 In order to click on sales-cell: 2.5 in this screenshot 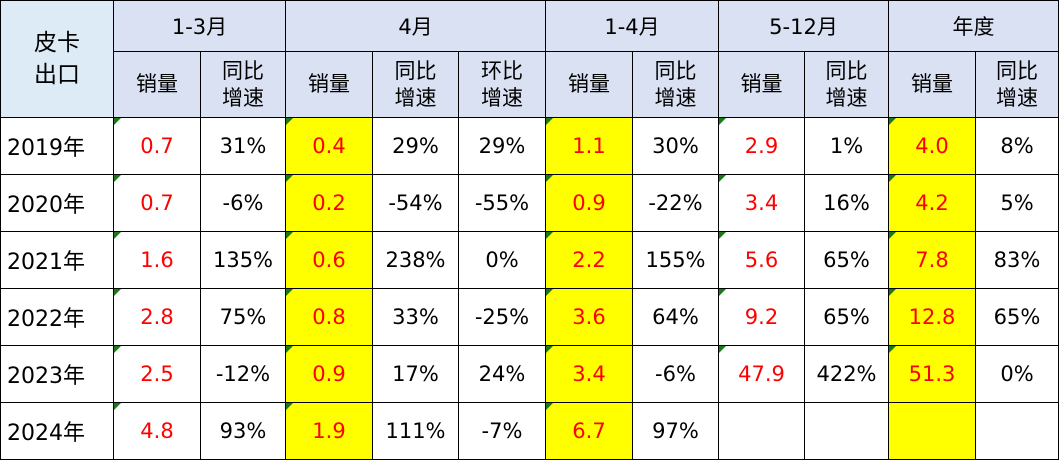, I will do `click(157, 374)`.